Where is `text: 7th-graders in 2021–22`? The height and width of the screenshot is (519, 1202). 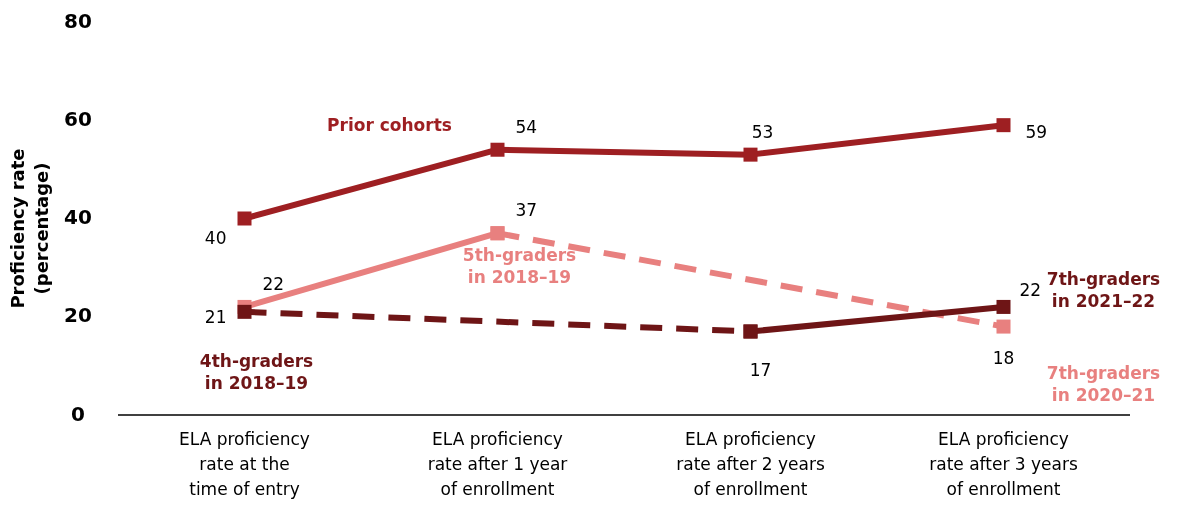 text: 7th-graders in 2021–22 is located at coordinates (1103, 289).